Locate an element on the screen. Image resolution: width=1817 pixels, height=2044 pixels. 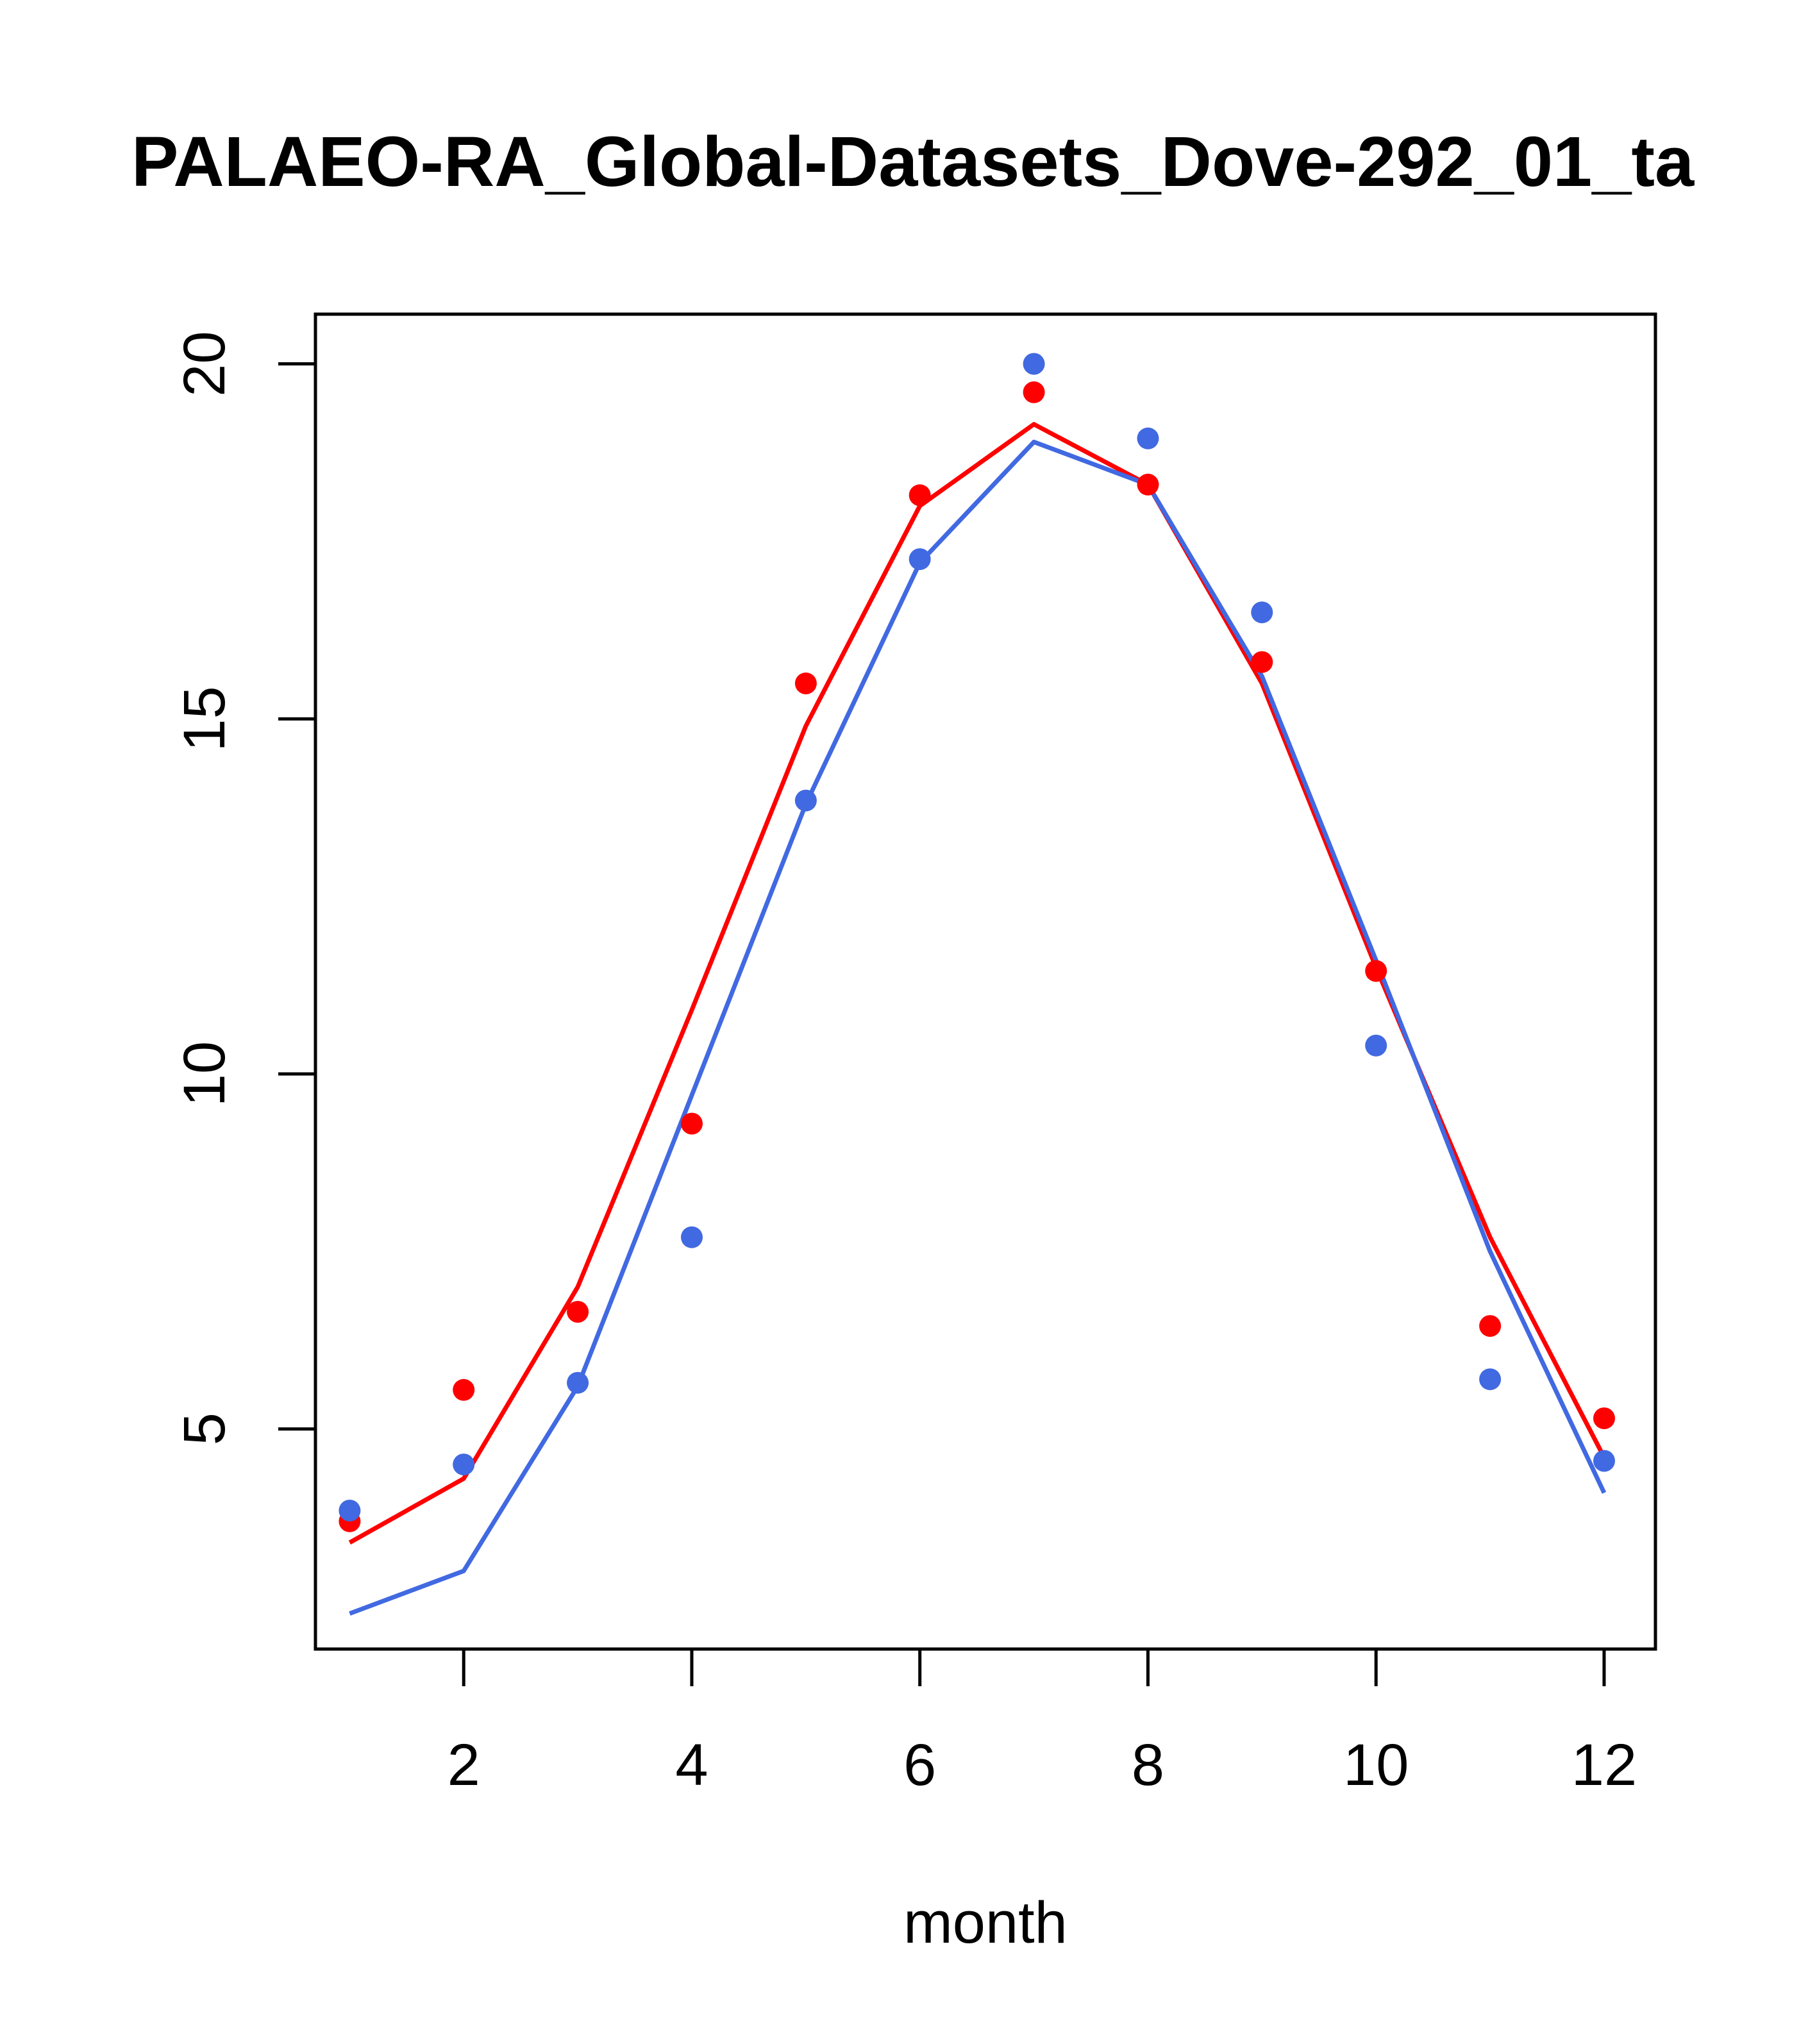
y-axis-ticks: 5 10 15 20 is located at coordinates (243, 888).